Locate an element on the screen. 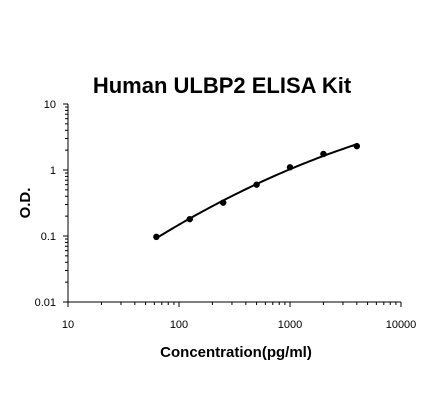  x-axis-label: Concentration(pg/ml) is located at coordinates (236, 352).